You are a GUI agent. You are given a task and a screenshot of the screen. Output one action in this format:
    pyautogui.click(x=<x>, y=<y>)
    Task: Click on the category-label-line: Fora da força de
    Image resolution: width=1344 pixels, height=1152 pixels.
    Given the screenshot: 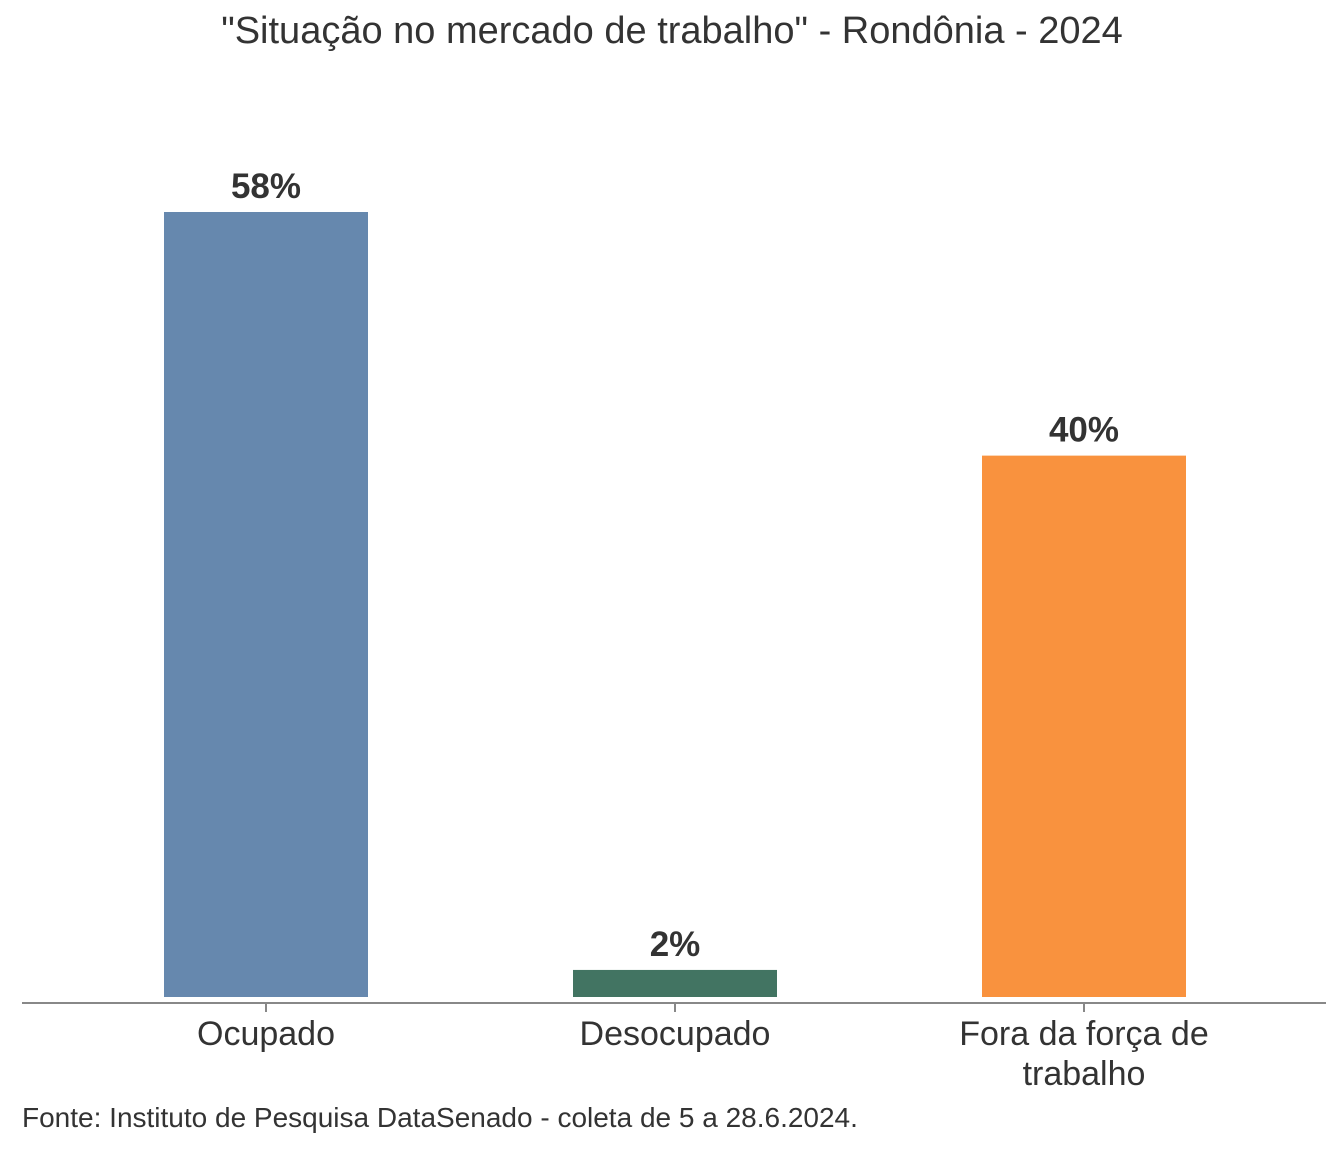 What is the action you would take?
    pyautogui.click(x=1083, y=1034)
    